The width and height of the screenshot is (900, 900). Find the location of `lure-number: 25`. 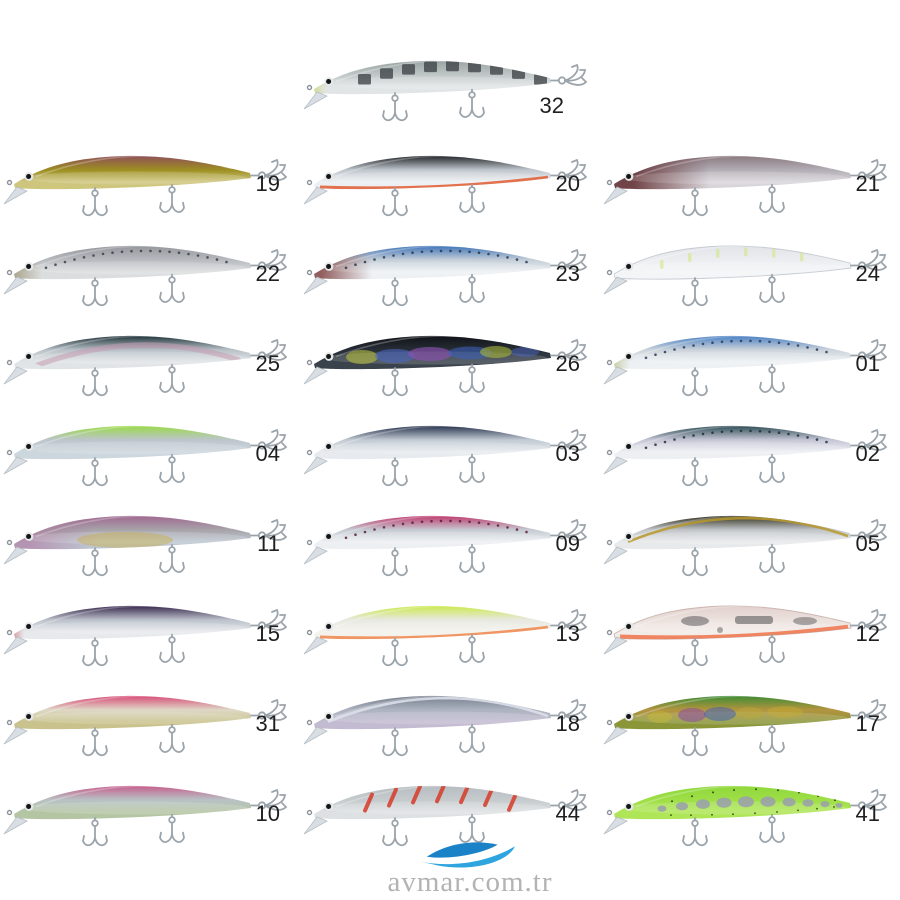

lure-number: 25 is located at coordinates (267, 363).